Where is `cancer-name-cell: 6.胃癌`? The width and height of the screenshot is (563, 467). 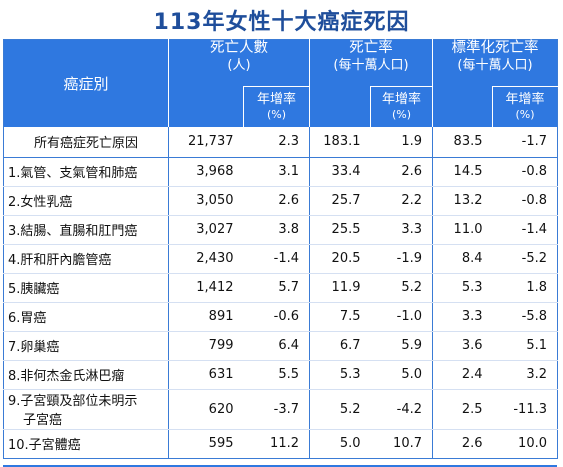
cancer-name-cell: 6.胃癌 is located at coordinates (86, 317).